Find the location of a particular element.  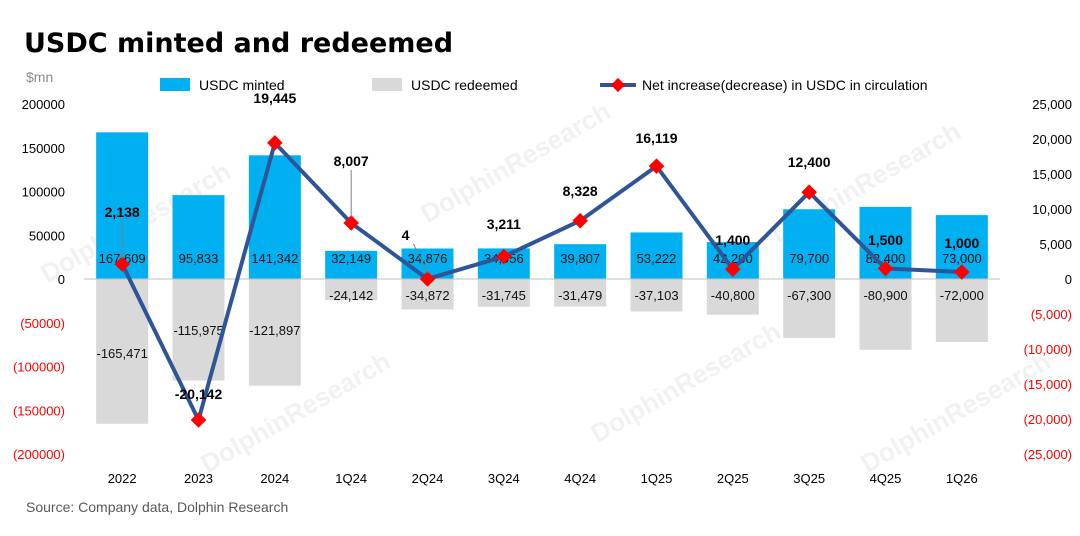

net-value-label: 2,138 is located at coordinates (122, 212).